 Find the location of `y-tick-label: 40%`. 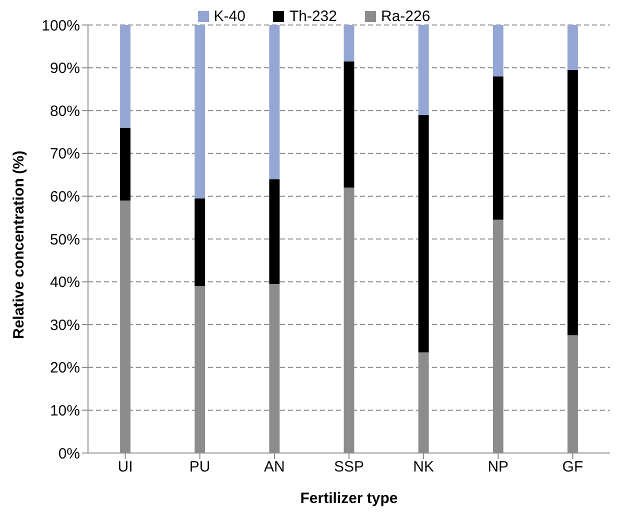

y-tick-label: 40% is located at coordinates (65, 283).